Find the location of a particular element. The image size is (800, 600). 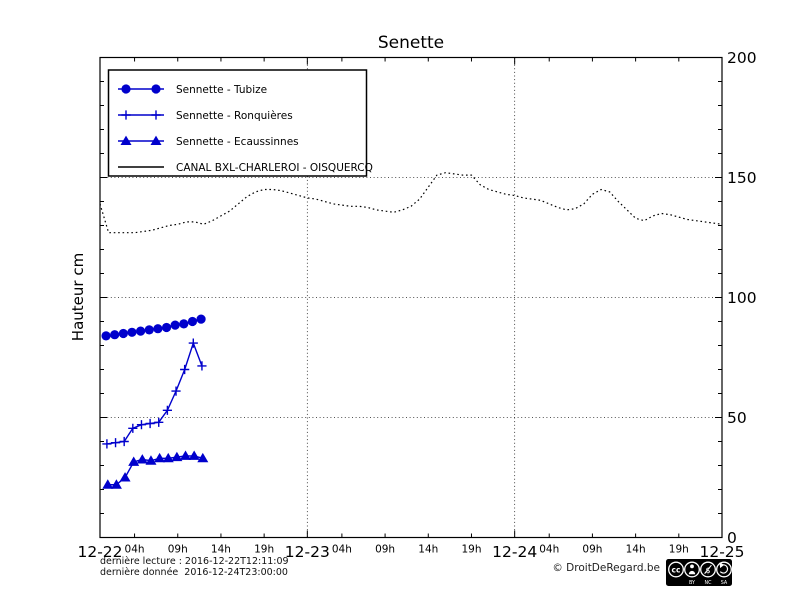

legend-label: Sennette - Ronquières is located at coordinates (234, 116).